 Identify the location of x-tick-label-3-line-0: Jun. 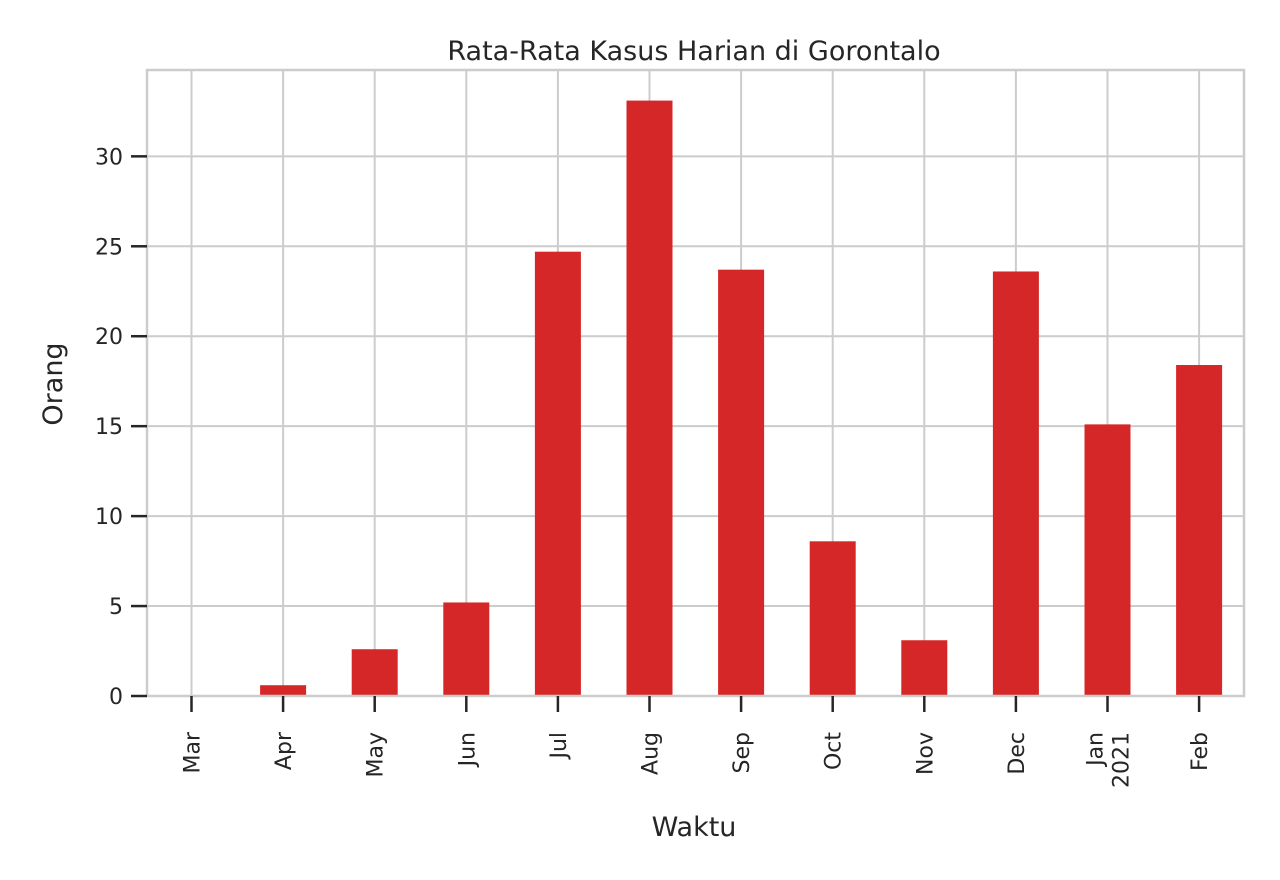
(467, 750).